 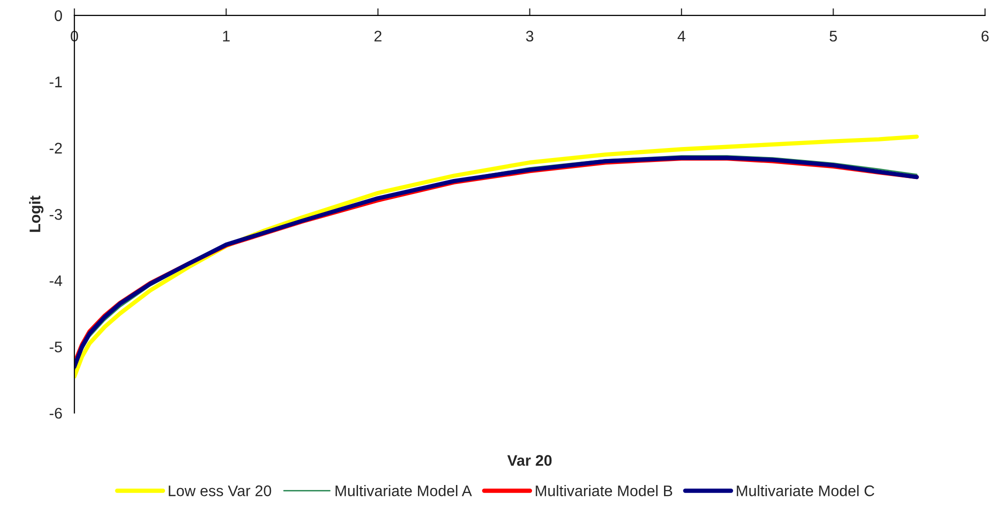 What do you see at coordinates (56, 148) in the screenshot?
I see `y-tick-label: -2` at bounding box center [56, 148].